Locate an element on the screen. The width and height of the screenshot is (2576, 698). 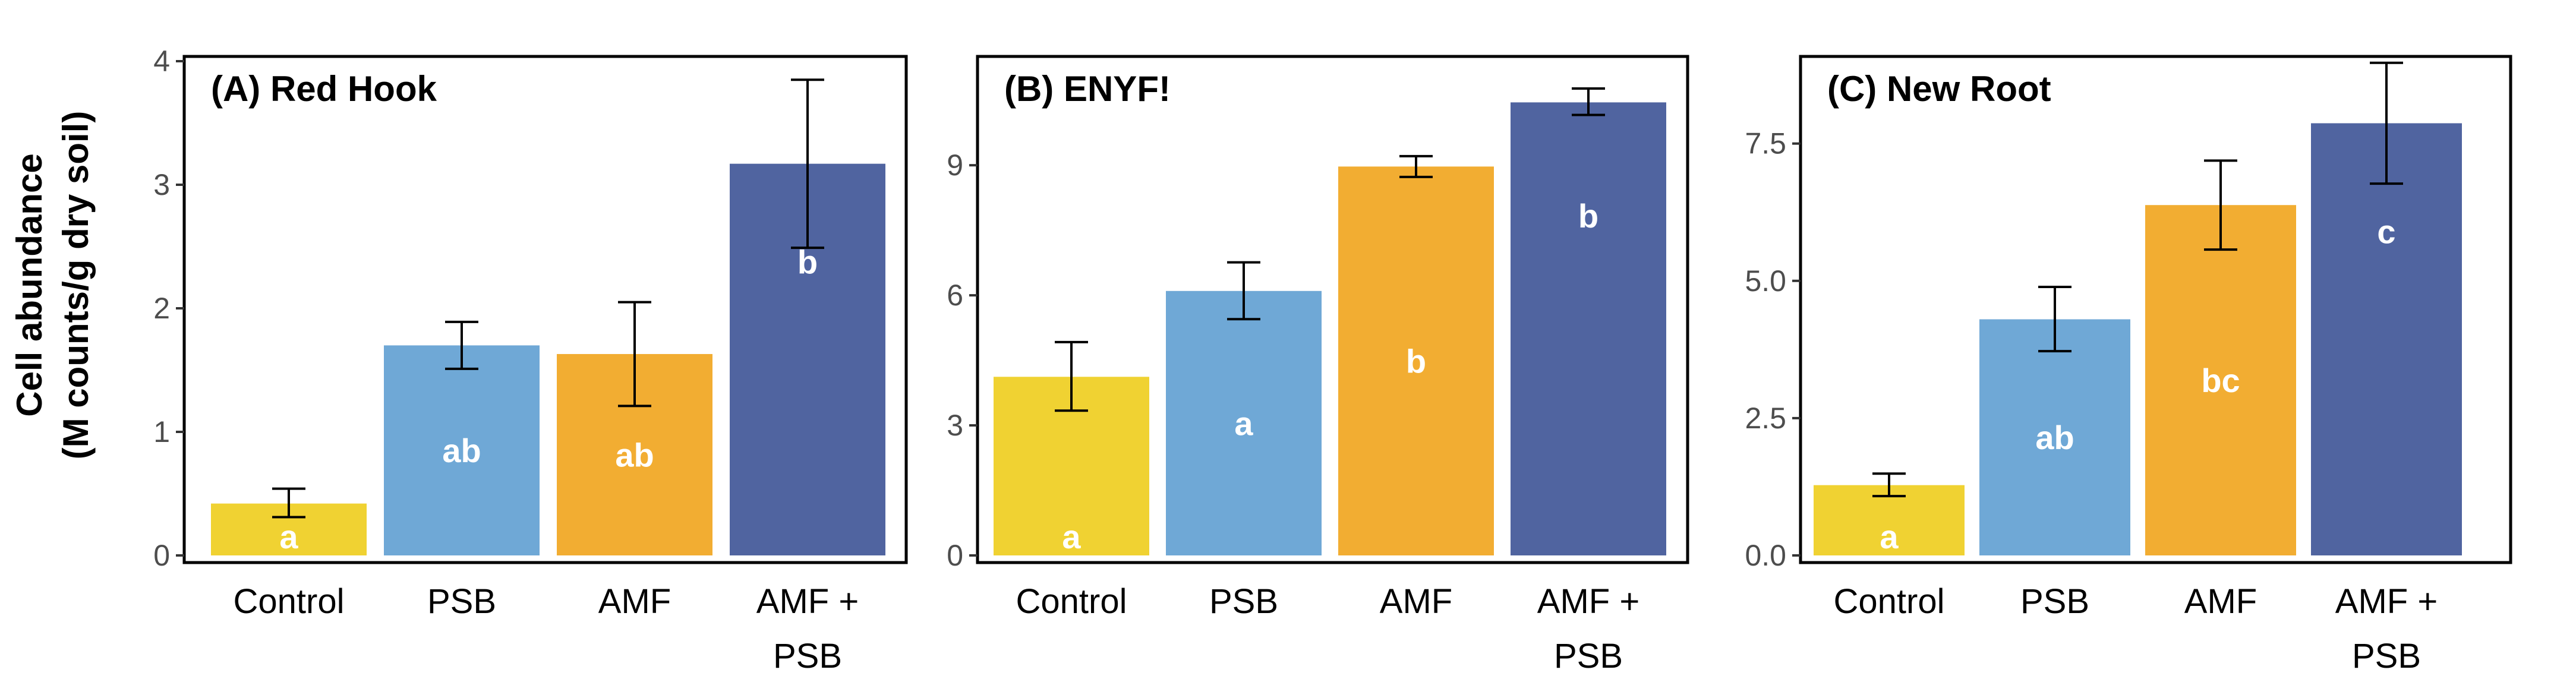
y-axis-title: Cell abundance (M counts/g dry soil) is located at coordinates (53, 285).